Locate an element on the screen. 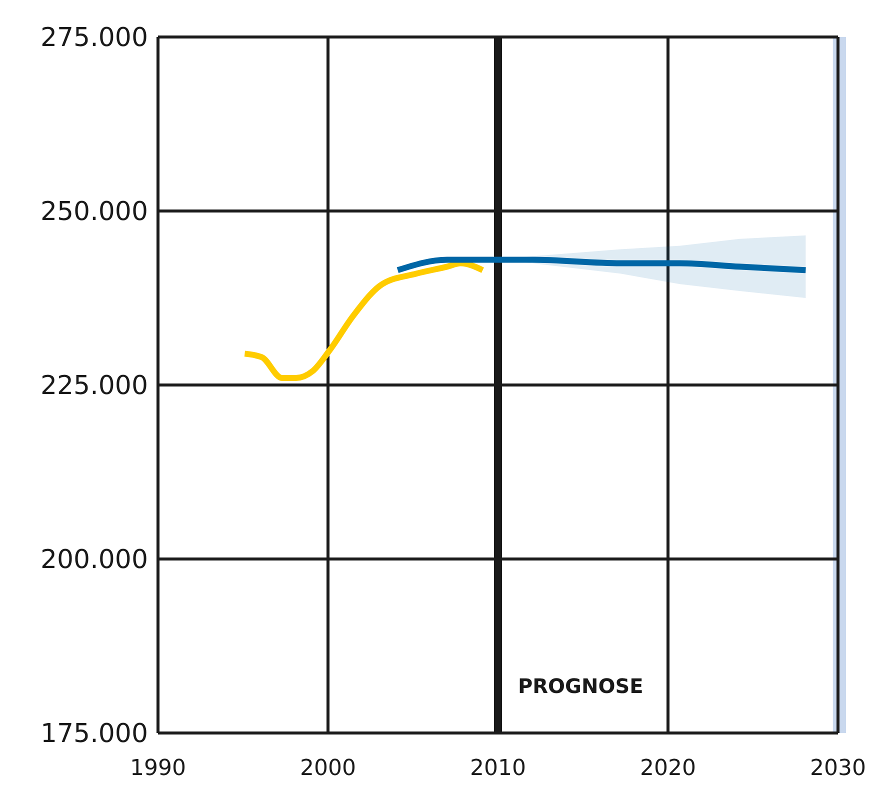 This screenshot has height=786, width=873. x-tick-label: 2000 is located at coordinates (328, 768).